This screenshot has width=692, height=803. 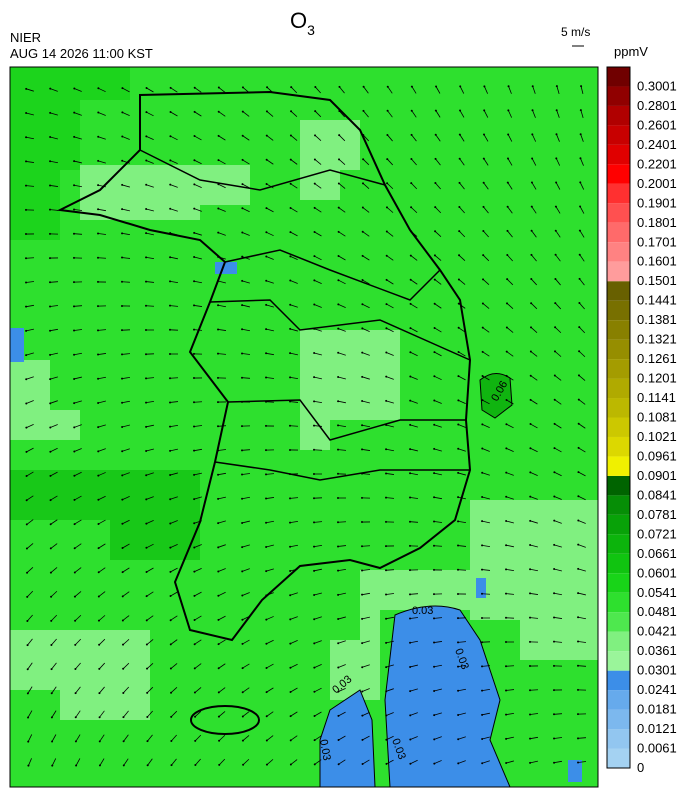 What do you see at coordinates (657, 378) in the screenshot?
I see `colorbar-label: 0.1201` at bounding box center [657, 378].